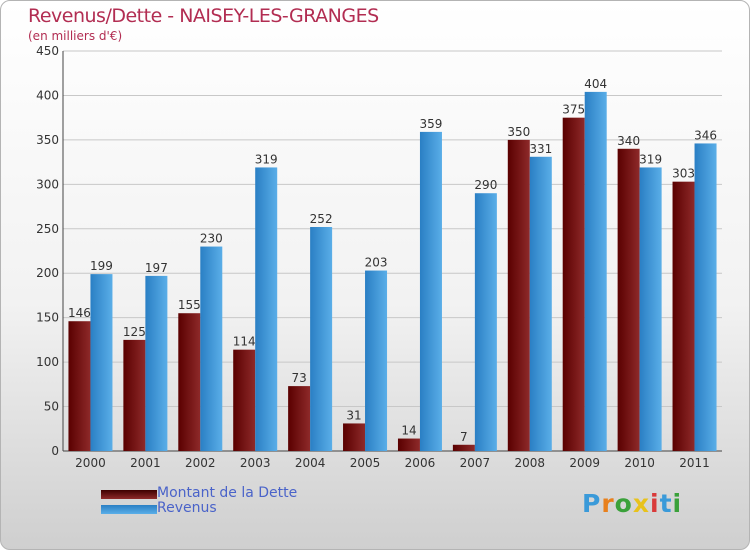 This screenshot has height=550, width=750. Describe the element at coordinates (47, 229) in the screenshot. I see `y-tick-label: 250` at that location.